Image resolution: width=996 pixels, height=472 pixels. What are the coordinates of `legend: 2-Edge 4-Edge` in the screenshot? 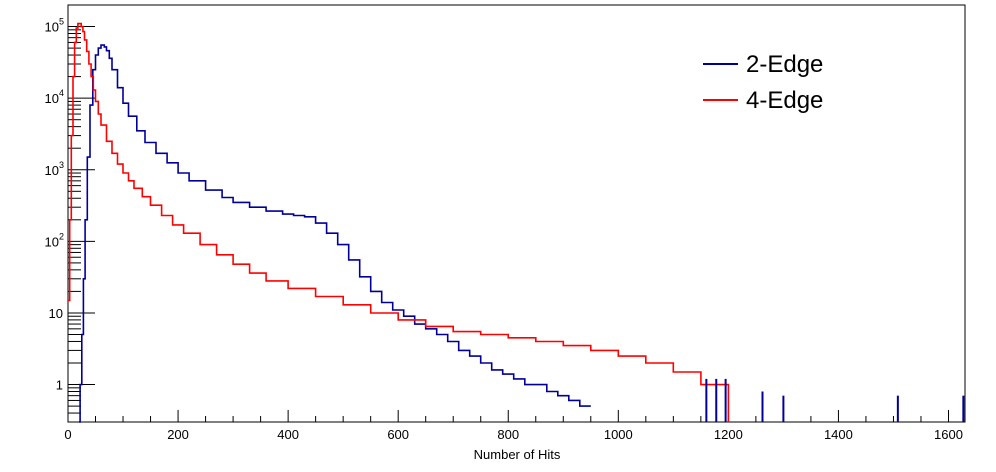 It's located at (763, 82).